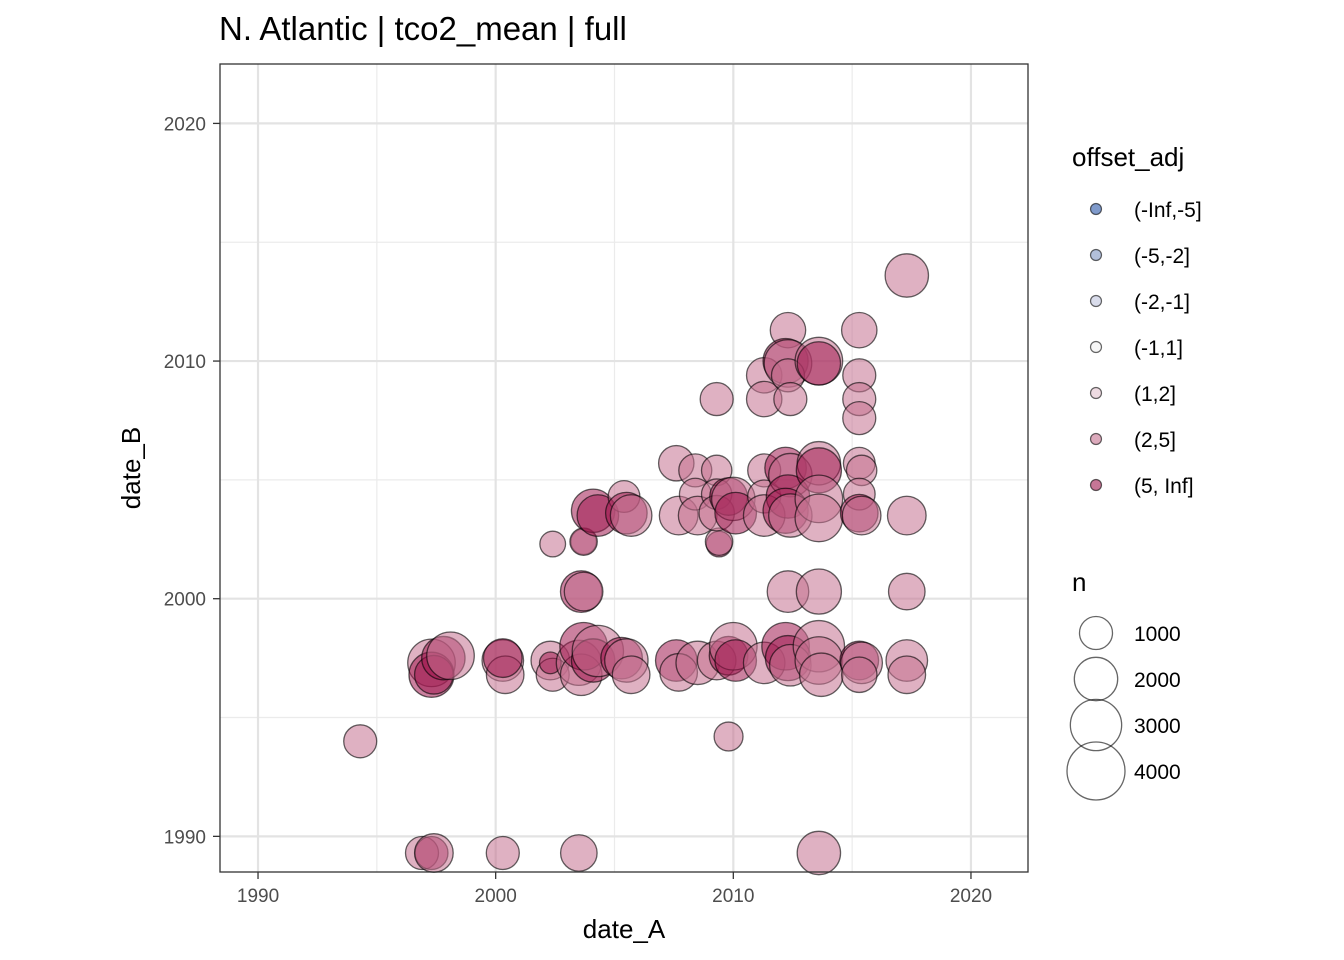 Image resolution: width=1344 pixels, height=960 pixels. What do you see at coordinates (185, 837) in the screenshot?
I see `y-tick-label: 1990` at bounding box center [185, 837].